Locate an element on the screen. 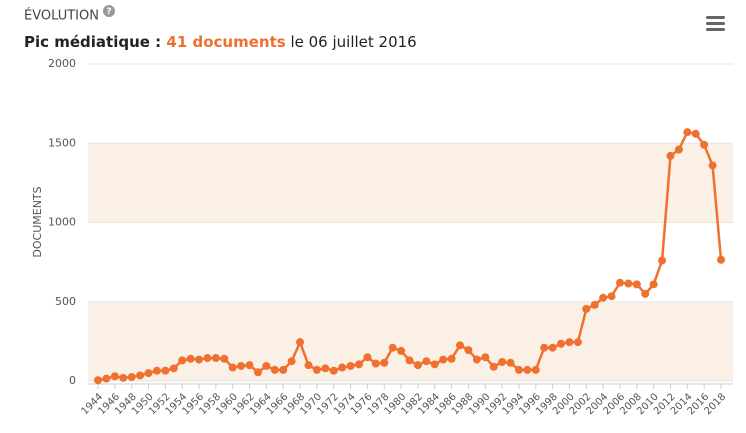 Image resolution: width=746 pixels, height=433 pixels. help-icon: ? is located at coordinates (109, 11).